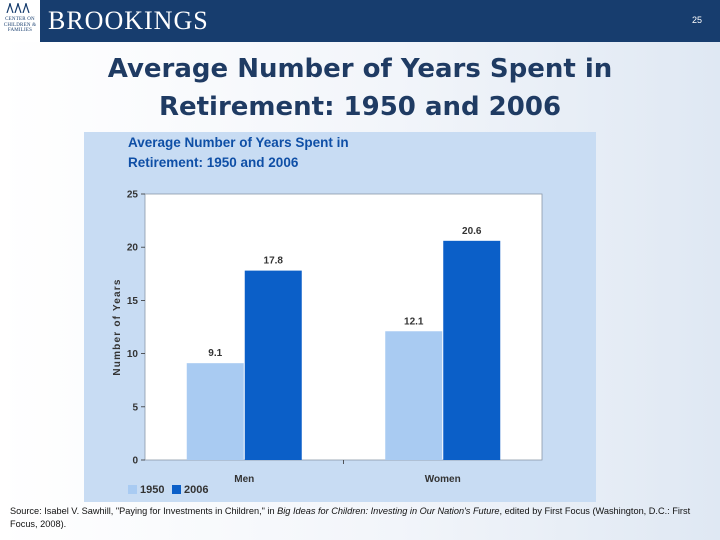 This screenshot has width=720, height=540. Describe the element at coordinates (133, 354) in the screenshot. I see `y-tick-label: 10` at that location.